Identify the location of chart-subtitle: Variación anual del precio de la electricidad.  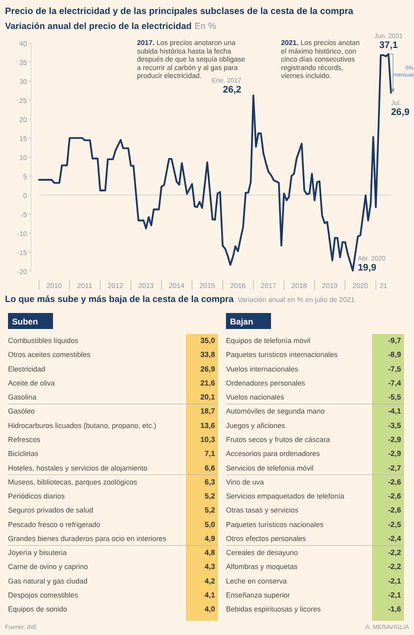
(98, 26).